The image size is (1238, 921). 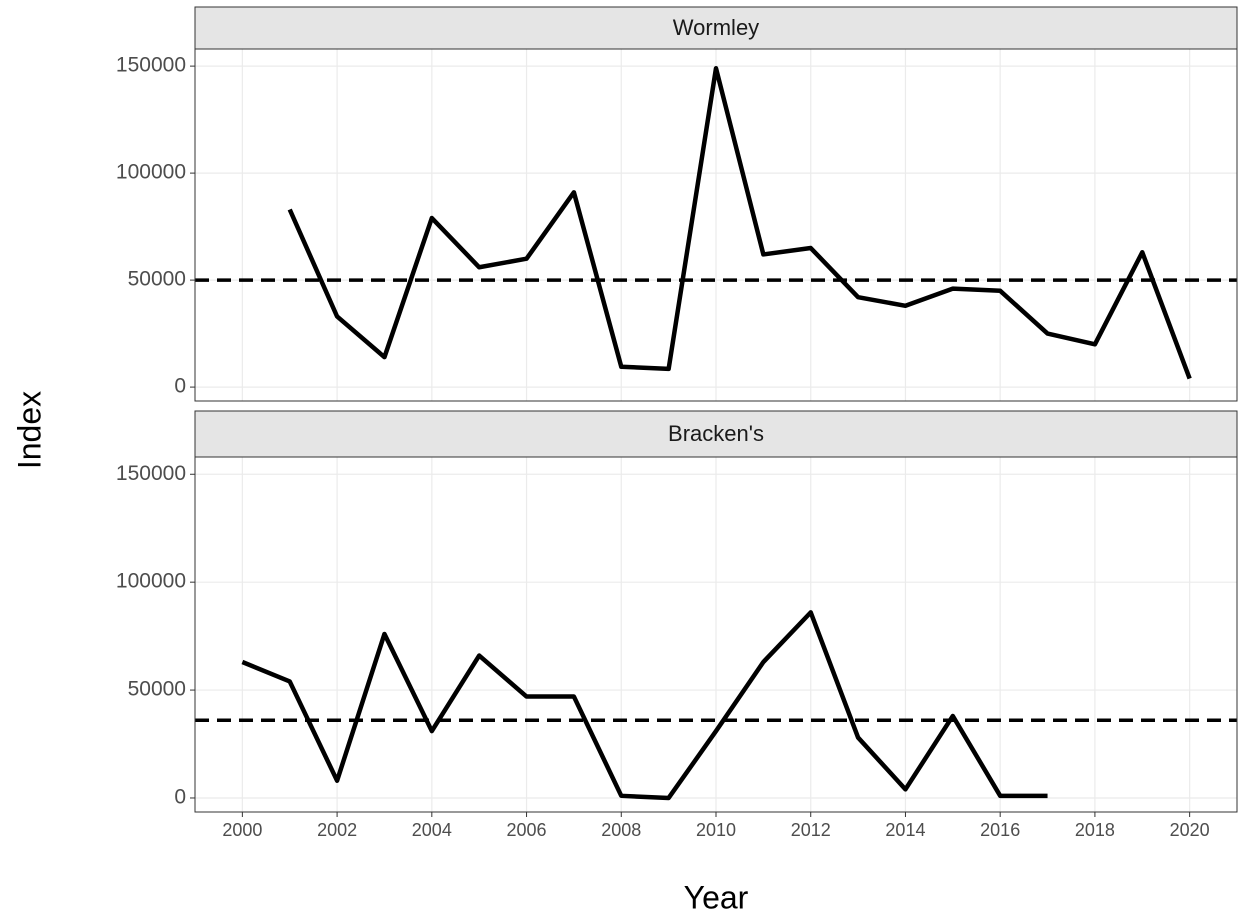 What do you see at coordinates (1095, 830) in the screenshot?
I see `x-tick-label: 2018` at bounding box center [1095, 830].